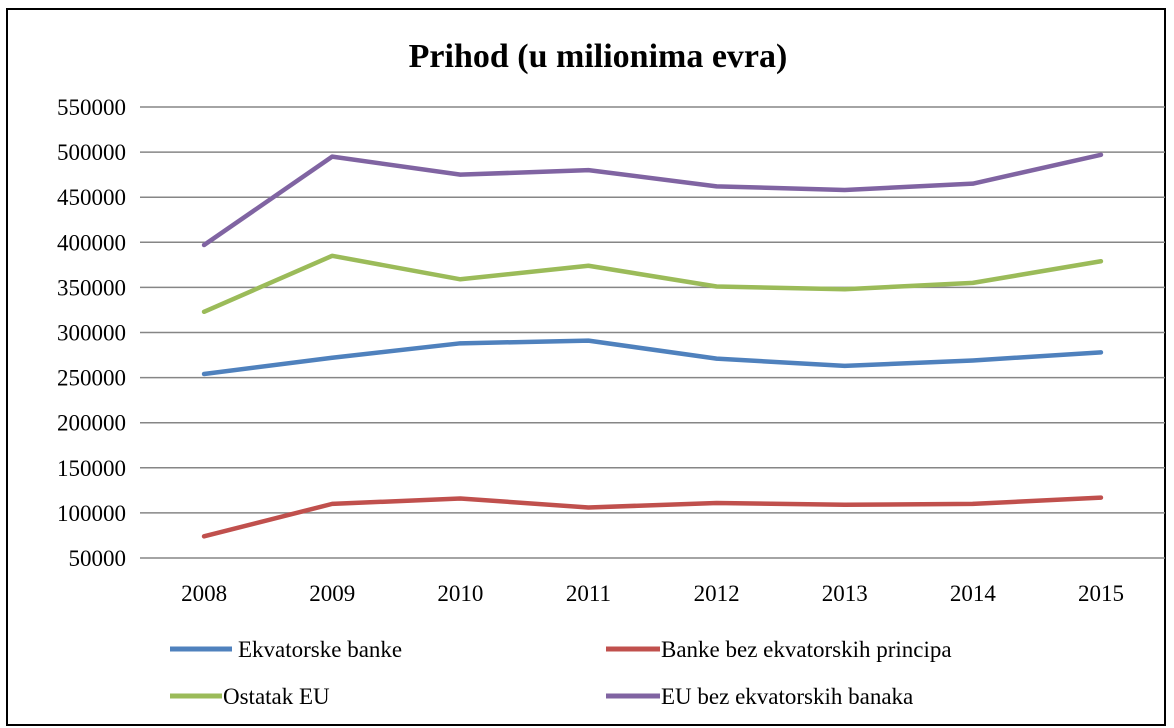 The height and width of the screenshot is (728, 1174). I want to click on x-tick-label: 2012, so click(717, 593).